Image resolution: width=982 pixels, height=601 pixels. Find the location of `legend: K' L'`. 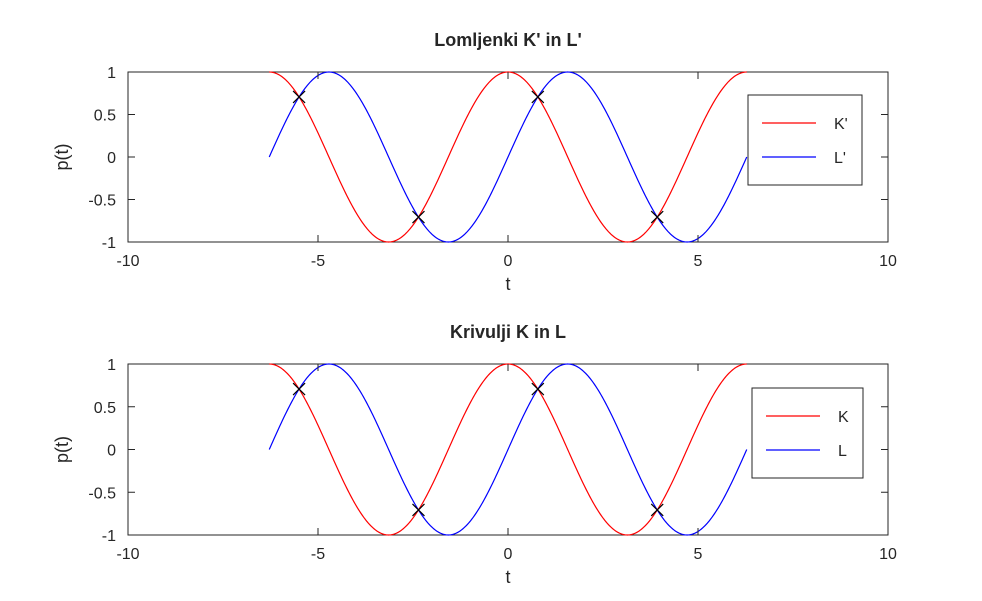

legend: K' L' is located at coordinates (805, 140).